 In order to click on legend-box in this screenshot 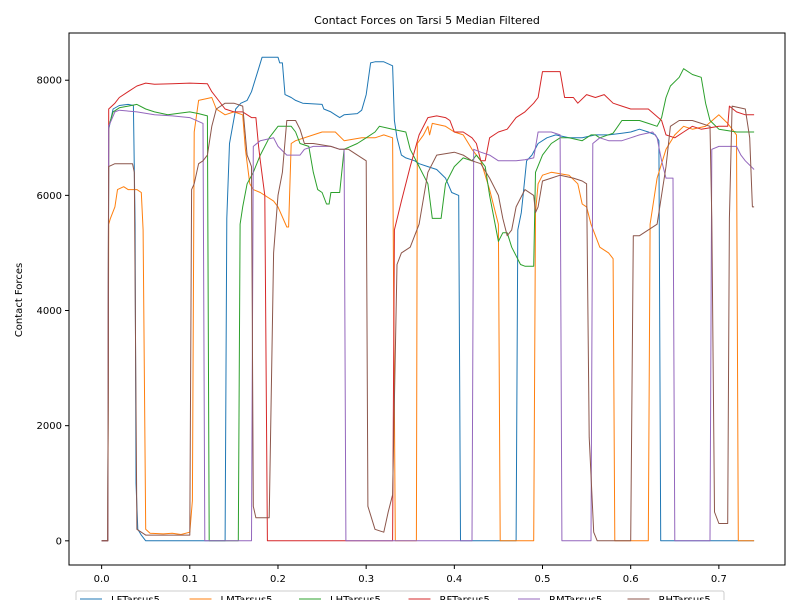, I will do `click(400, 595)`.